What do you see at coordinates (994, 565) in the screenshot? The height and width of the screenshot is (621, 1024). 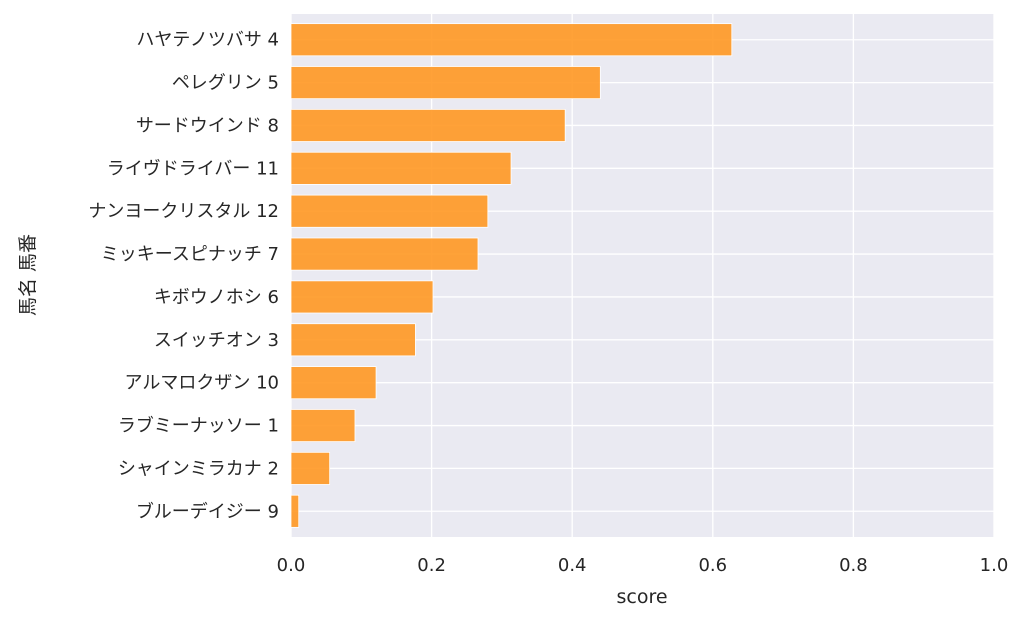 I see `x-tick-label: 1.0` at bounding box center [994, 565].